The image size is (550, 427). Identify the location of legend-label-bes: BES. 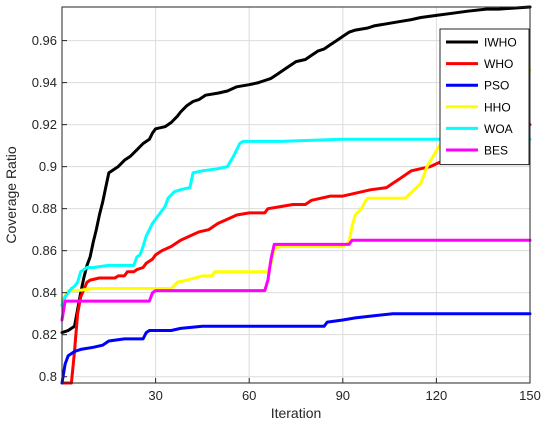
(496, 151).